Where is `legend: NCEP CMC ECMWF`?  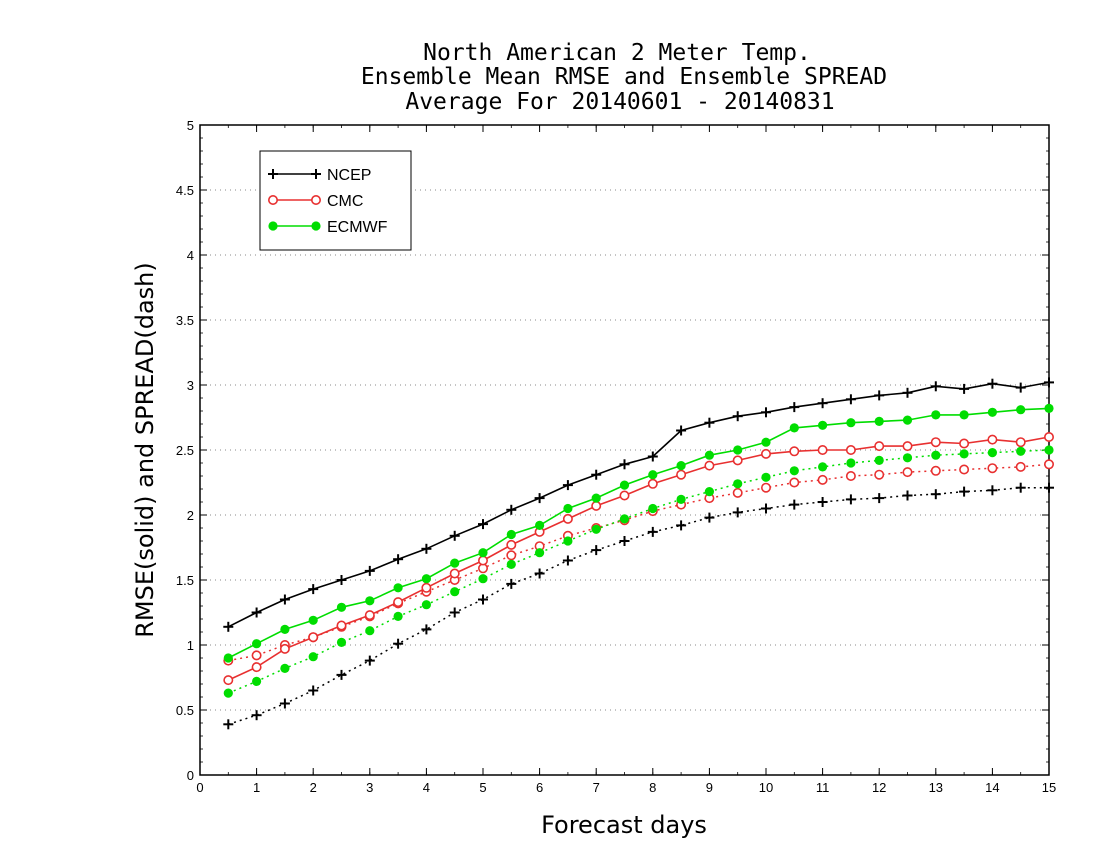
legend: NCEP CMC ECMWF is located at coordinates (335, 200).